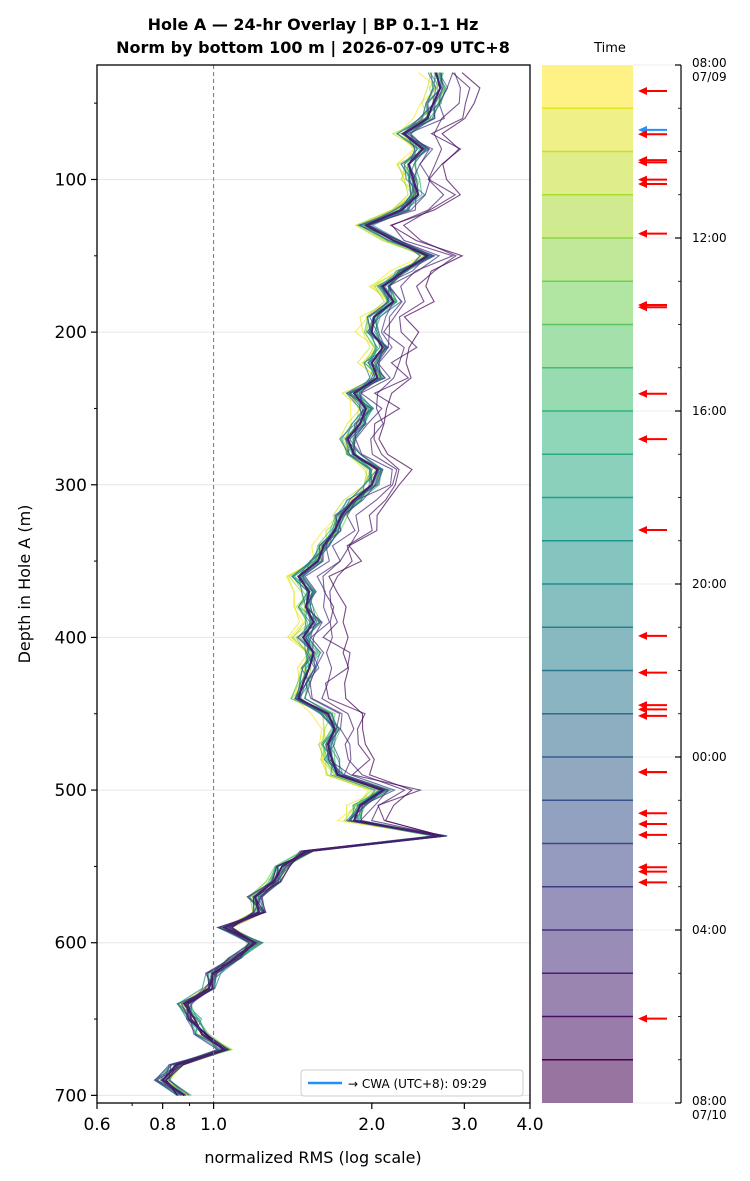  Describe the element at coordinates (71, 1096) in the screenshot. I see `y-tick-label: 700` at that location.